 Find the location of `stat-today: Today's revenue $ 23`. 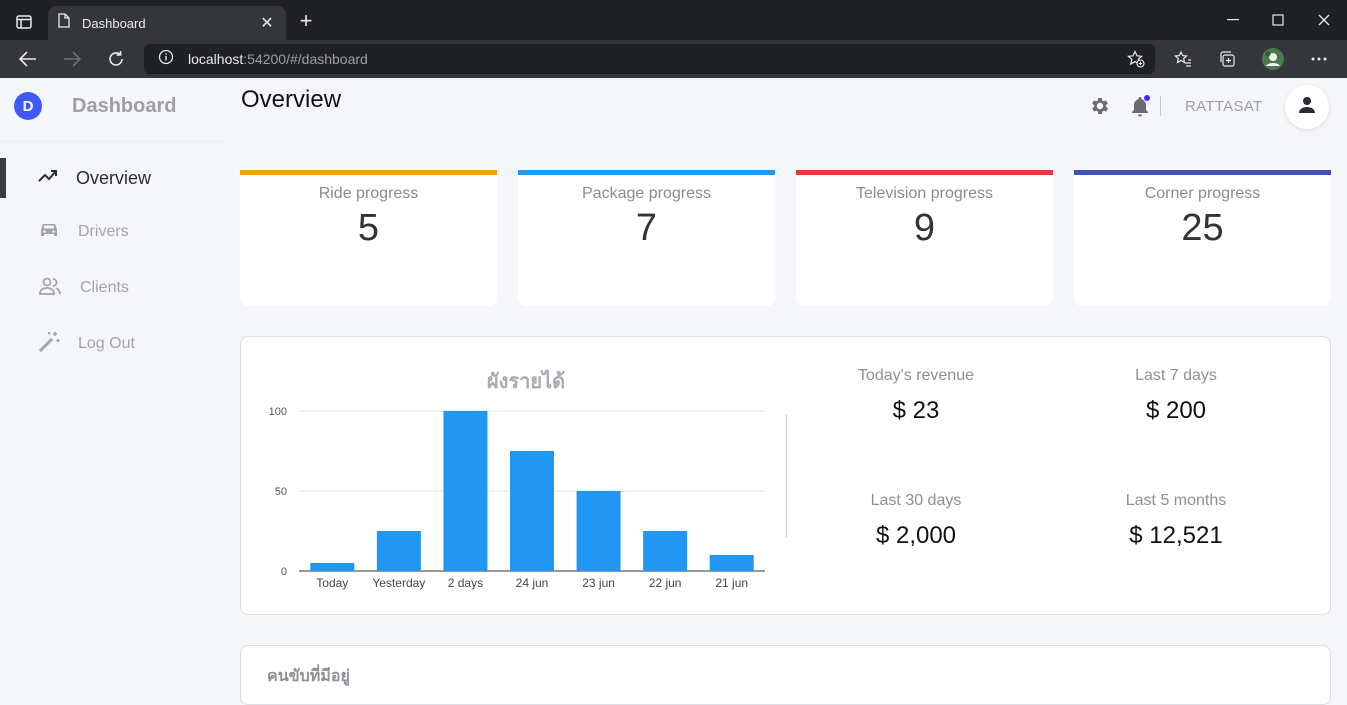

stat-today: Today's revenue $ 23 is located at coordinates (916, 396).